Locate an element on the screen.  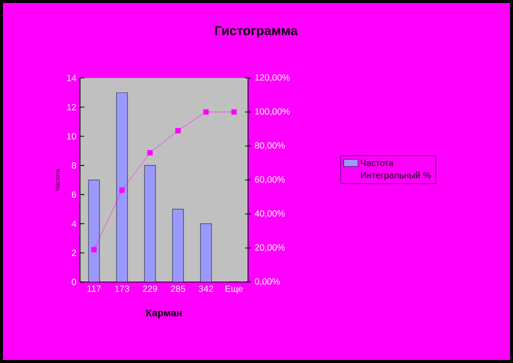
y2-tick-label: 20,00% is located at coordinates (269, 248).